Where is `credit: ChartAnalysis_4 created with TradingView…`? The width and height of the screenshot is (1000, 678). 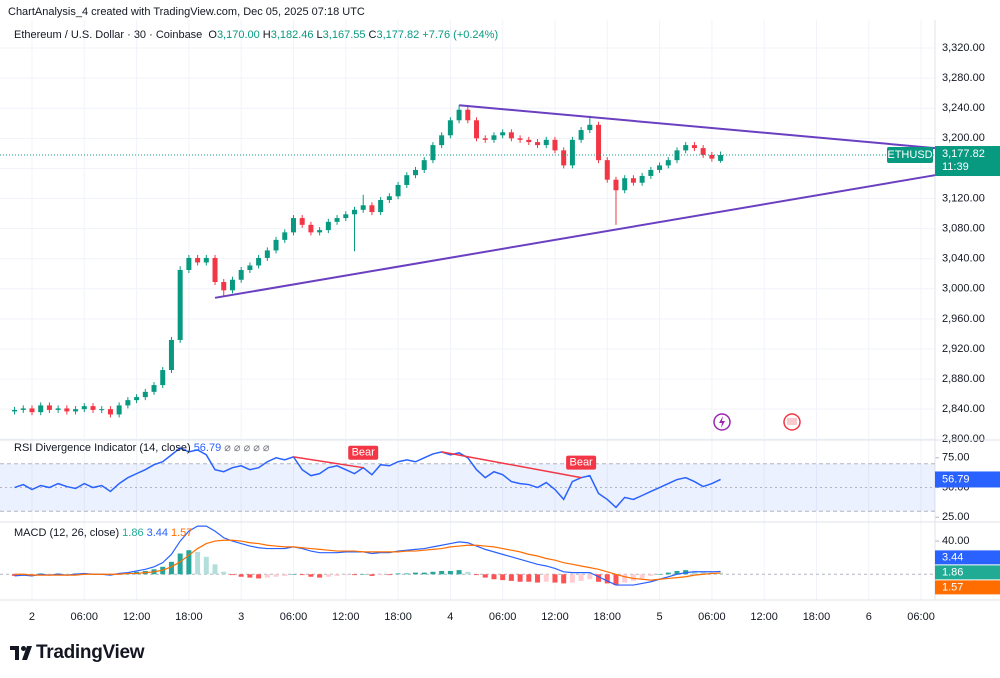
credit: ChartAnalysis_4 created with TradingView… is located at coordinates (186, 12).